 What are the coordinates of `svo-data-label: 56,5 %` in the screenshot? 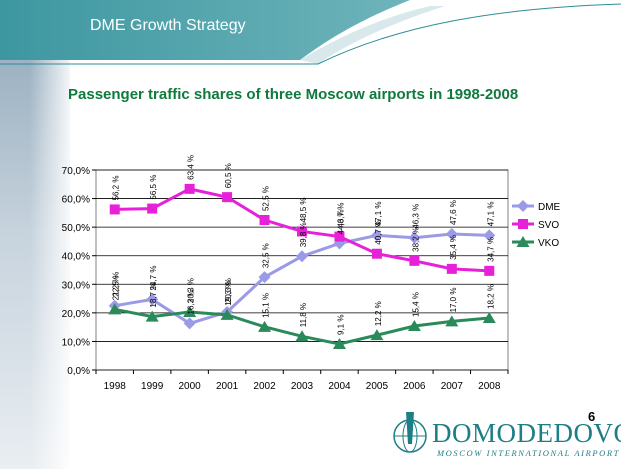 It's located at (153, 187).